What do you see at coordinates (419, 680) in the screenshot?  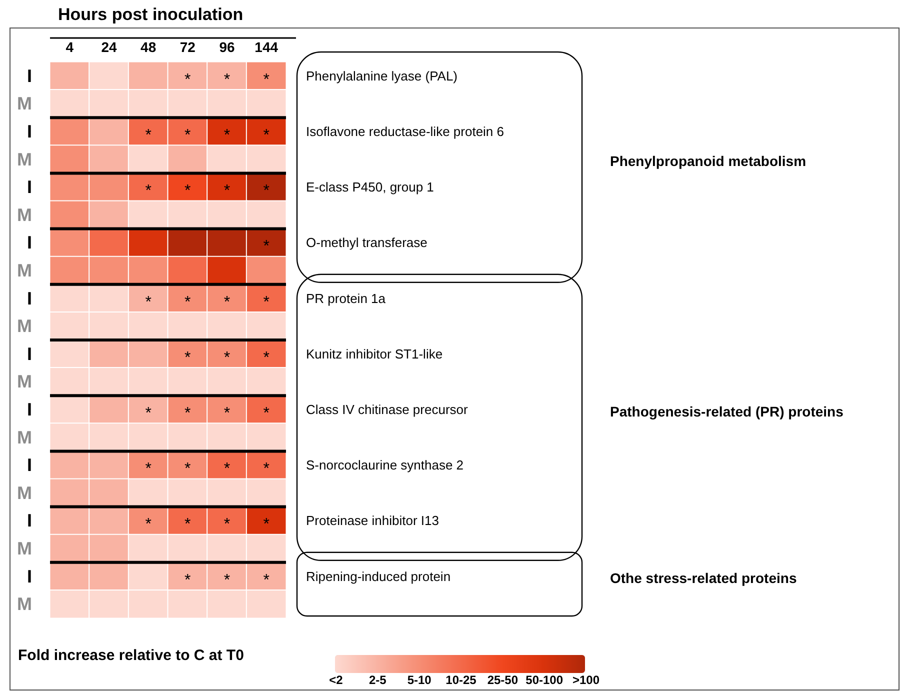 I see `color-bar-label: 5-10` at bounding box center [419, 680].